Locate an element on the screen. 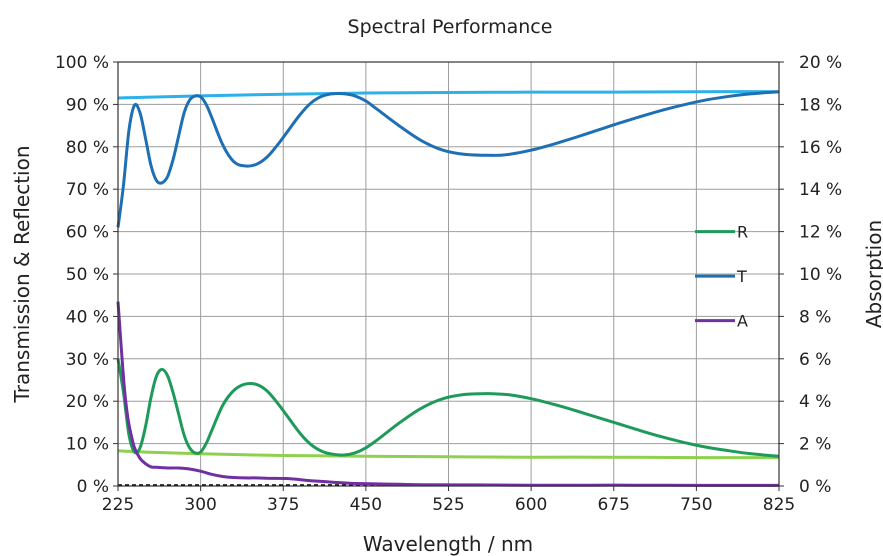  series-r-line is located at coordinates (448, 408).